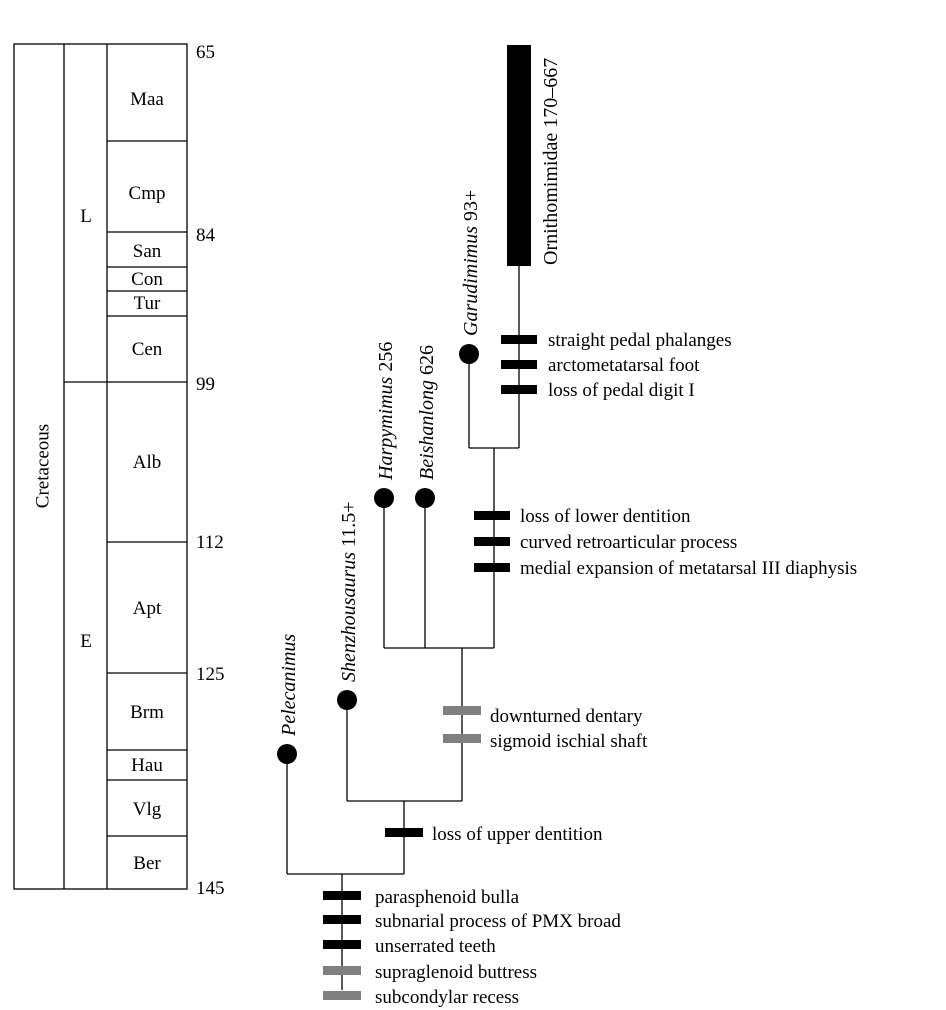 Image resolution: width=946 pixels, height=1010 pixels. I want to click on character-label: loss of pedal digit I, so click(621, 390).